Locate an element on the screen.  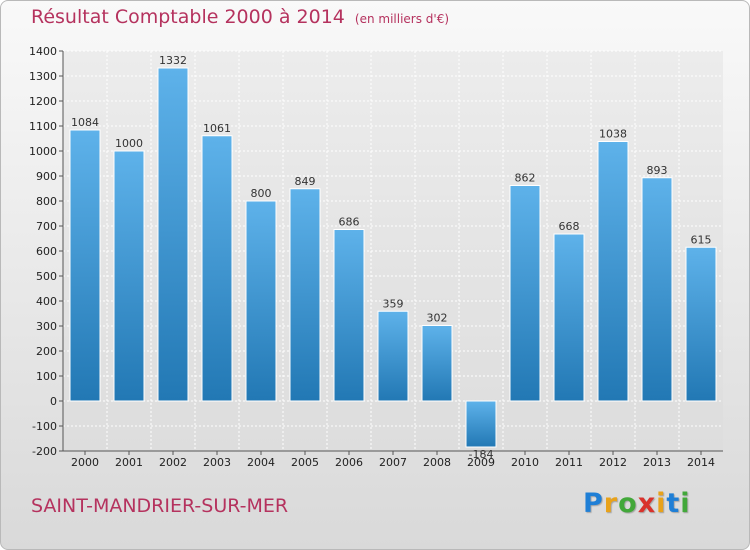
bar-value-label: 1061 is located at coordinates (217, 128).